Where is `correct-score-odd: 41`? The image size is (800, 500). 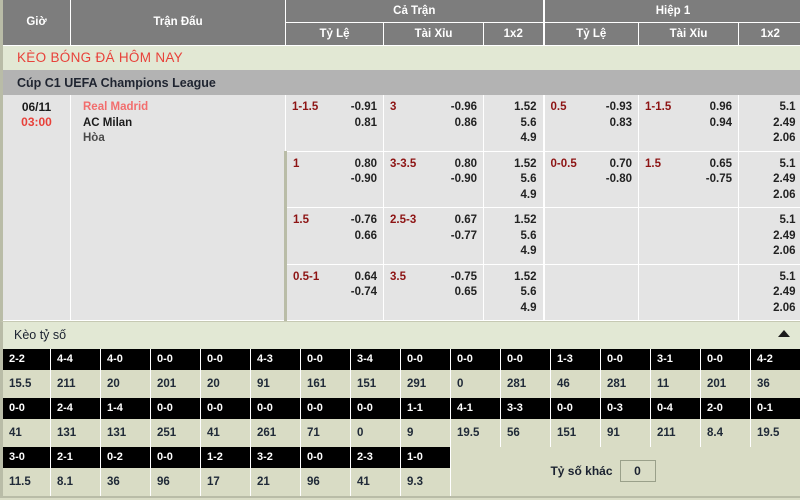 correct-score-odd: 41 is located at coordinates (225, 433).